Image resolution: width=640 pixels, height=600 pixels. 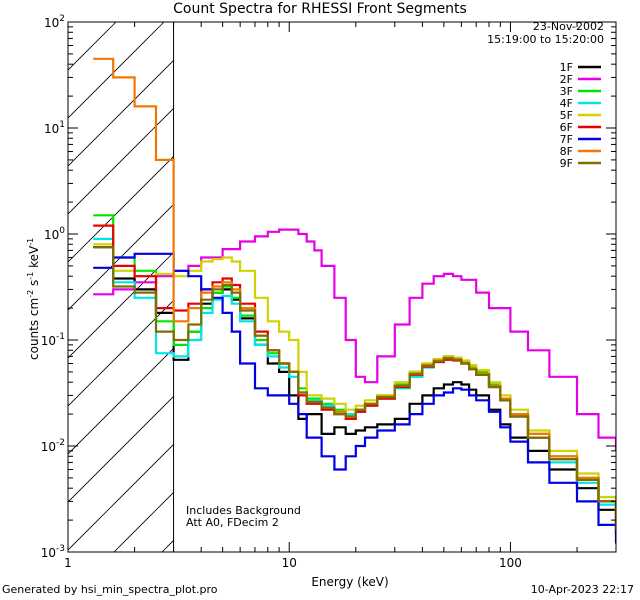 What do you see at coordinates (566, 127) in the screenshot?
I see `legend-label-6F: 6F` at bounding box center [566, 127].